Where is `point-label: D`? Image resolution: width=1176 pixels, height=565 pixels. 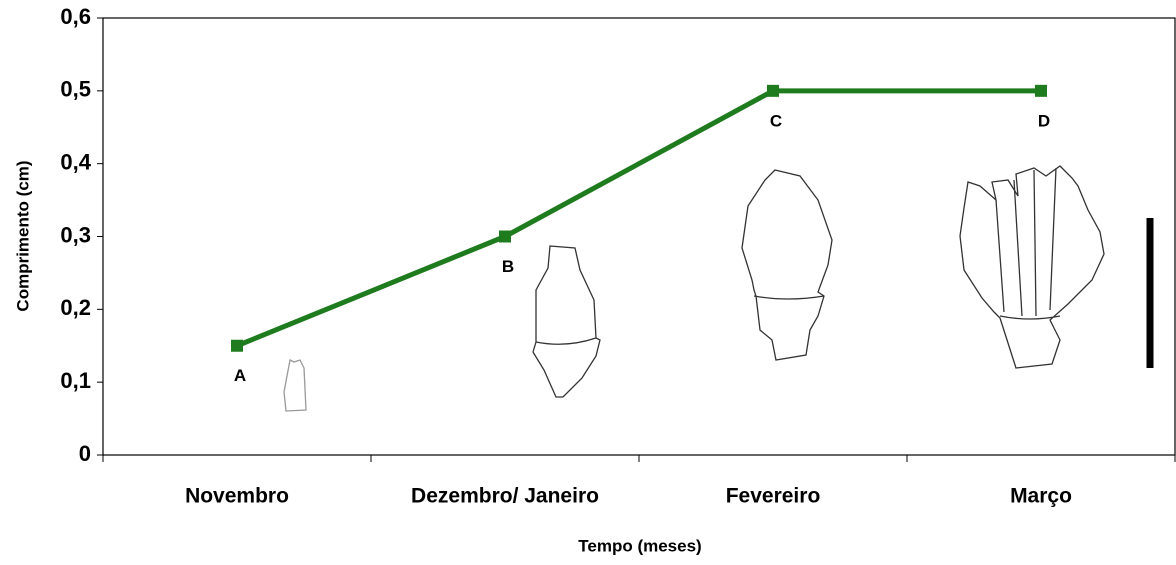 point-label: D is located at coordinates (1044, 120).